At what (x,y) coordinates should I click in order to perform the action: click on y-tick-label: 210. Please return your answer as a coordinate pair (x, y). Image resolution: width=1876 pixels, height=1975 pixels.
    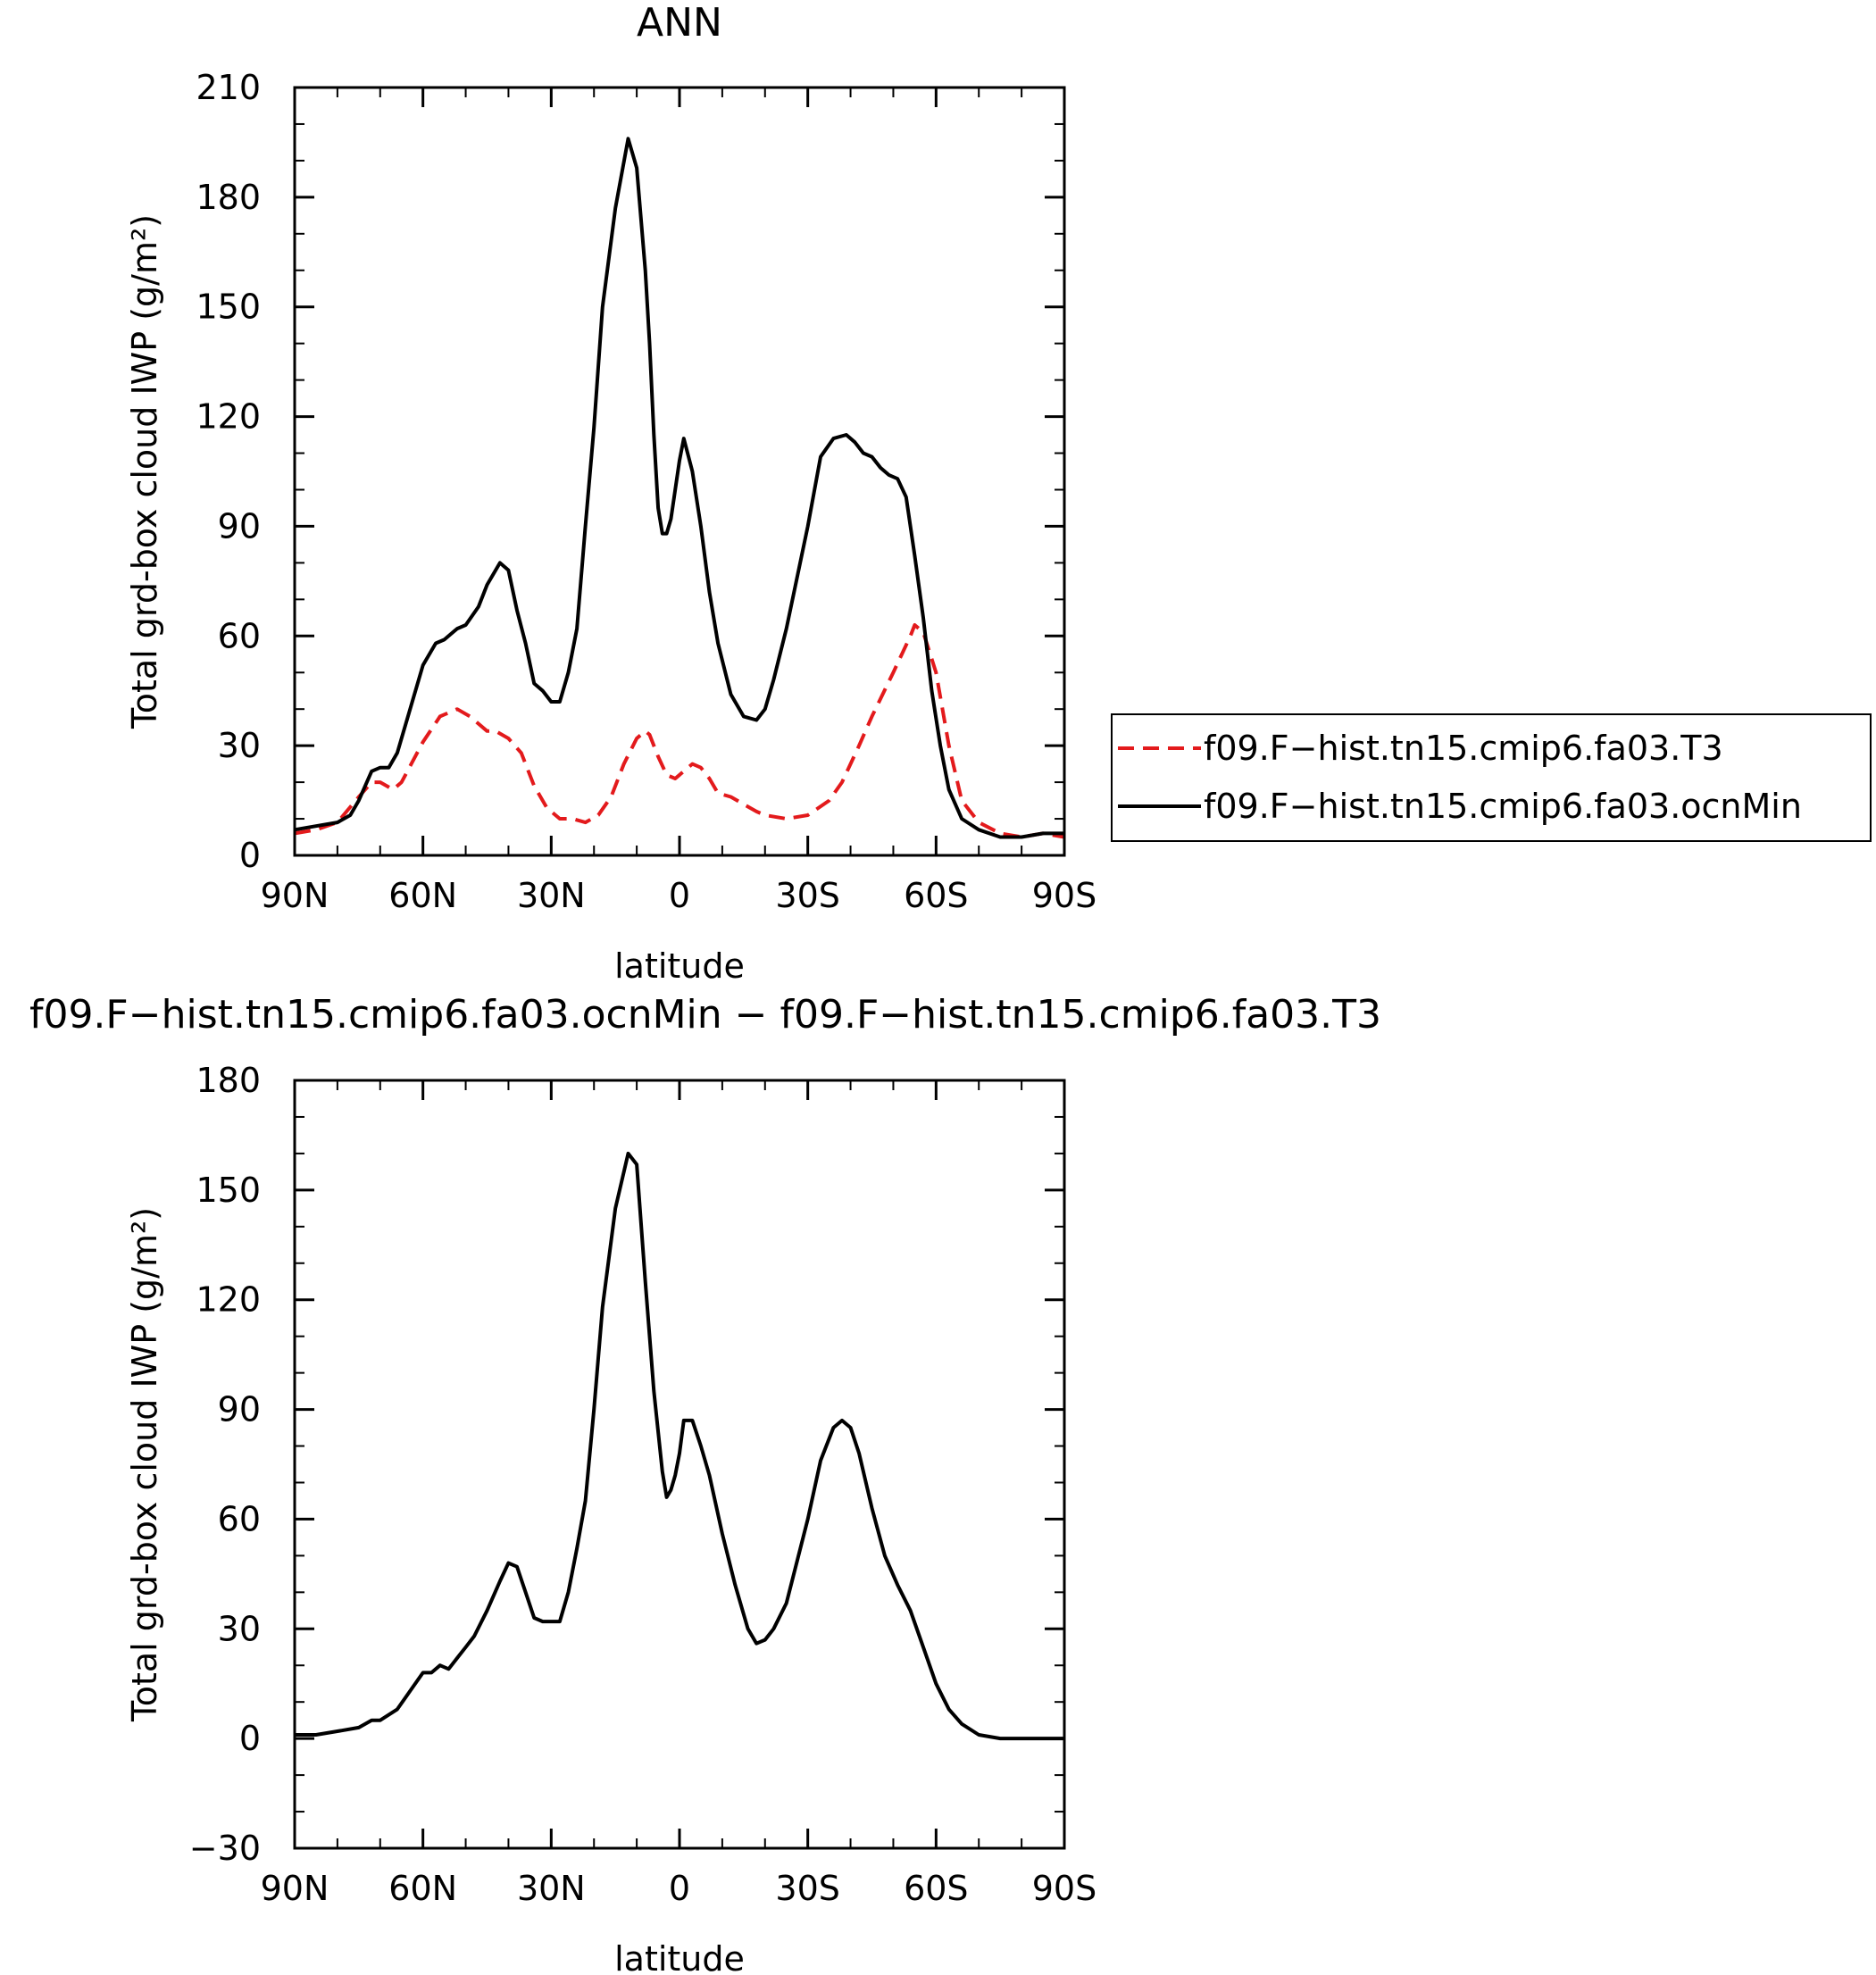
    Looking at the image, I should click on (228, 88).